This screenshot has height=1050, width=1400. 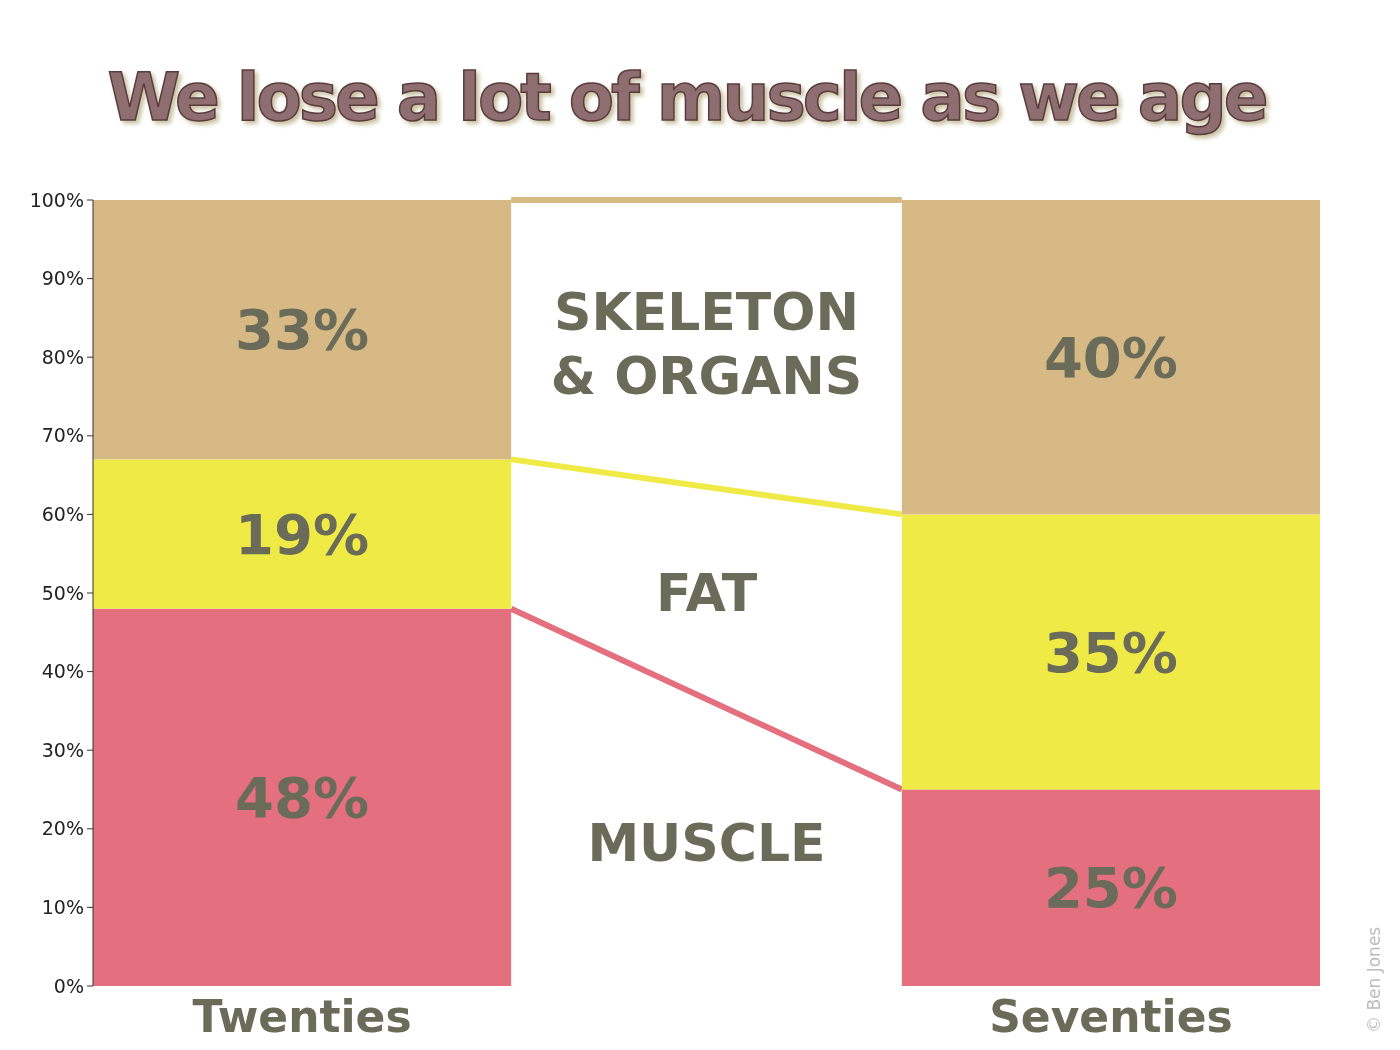 I want to click on y-tick-label: 50%, so click(x=62, y=592).